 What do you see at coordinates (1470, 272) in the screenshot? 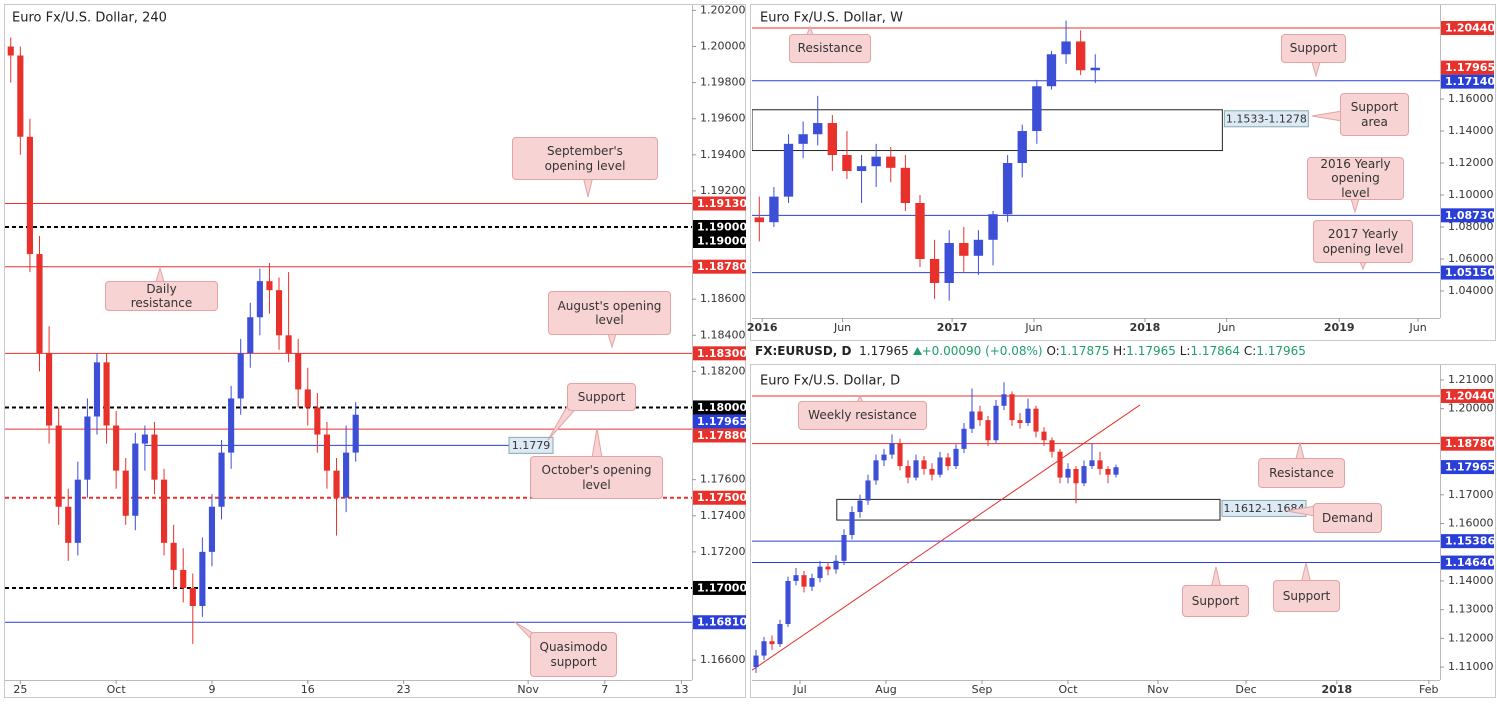
I see `price-tag-label: 1.05150` at bounding box center [1470, 272].